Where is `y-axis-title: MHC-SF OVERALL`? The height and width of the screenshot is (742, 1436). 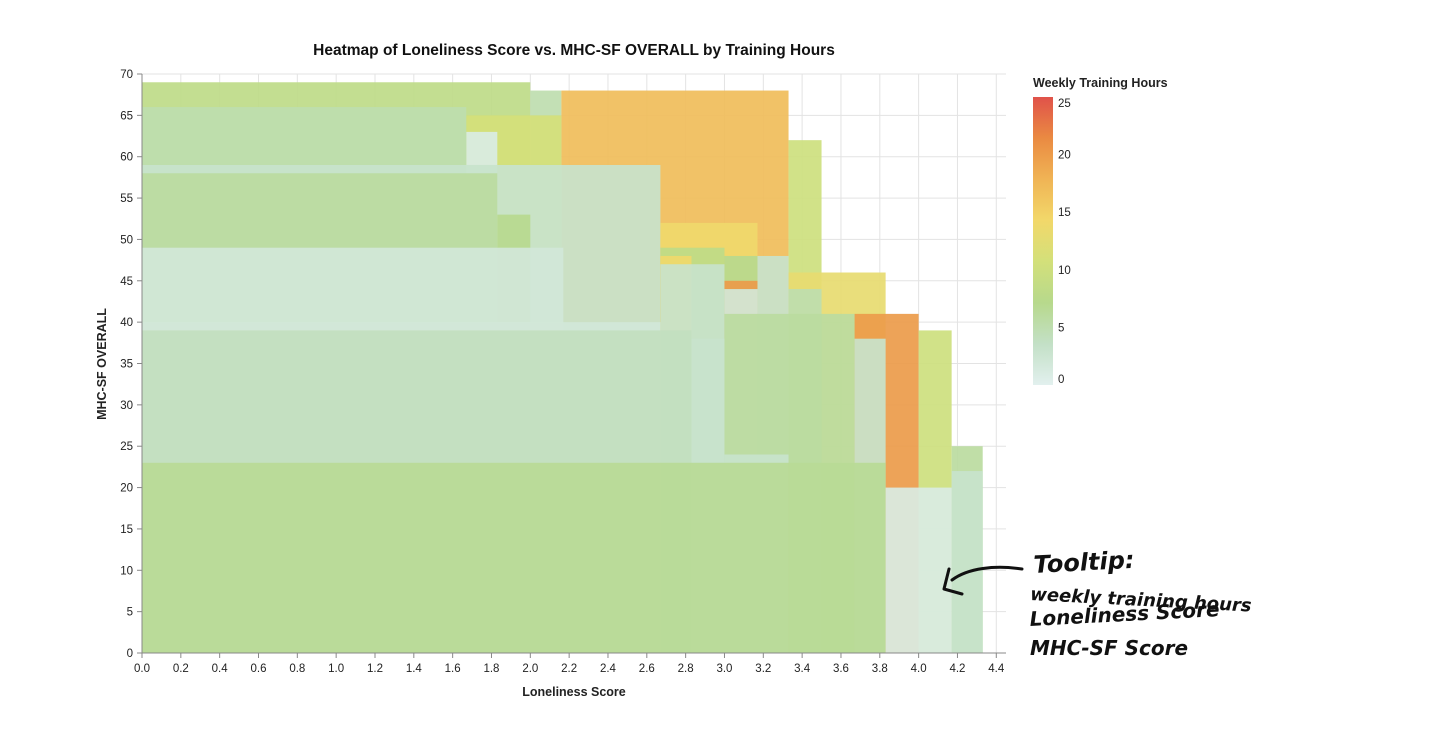
y-axis-title: MHC-SF OVERALL is located at coordinates (102, 364).